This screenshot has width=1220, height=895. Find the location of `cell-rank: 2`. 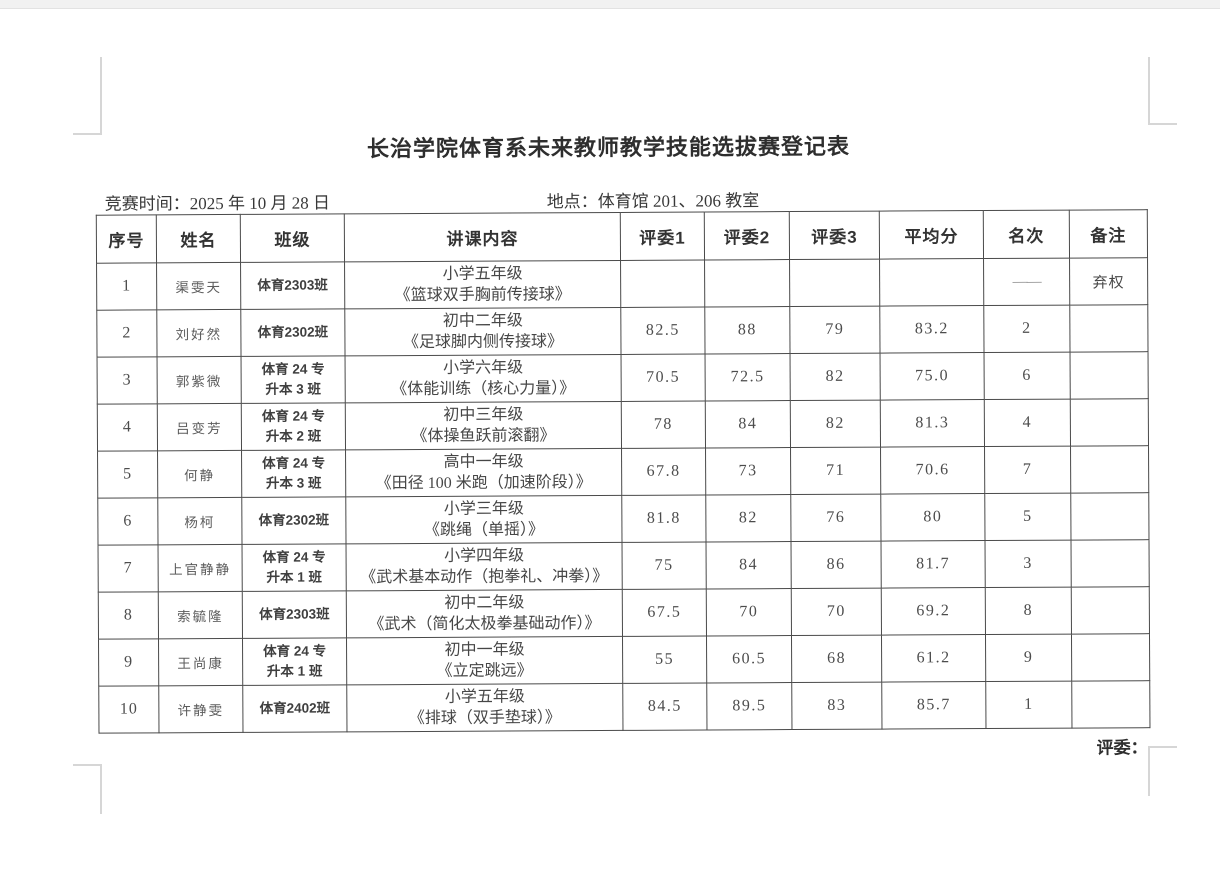

cell-rank: 2 is located at coordinates (1027, 329).